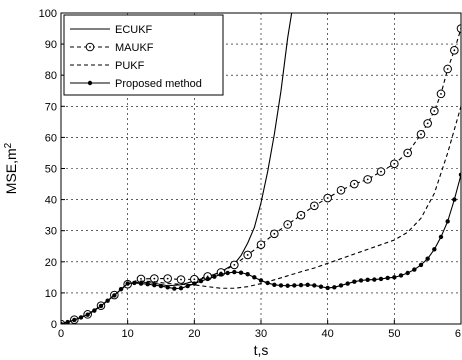 The width and height of the screenshot is (462, 360). I want to click on y-axis-label-exponent: 2, so click(8, 145).